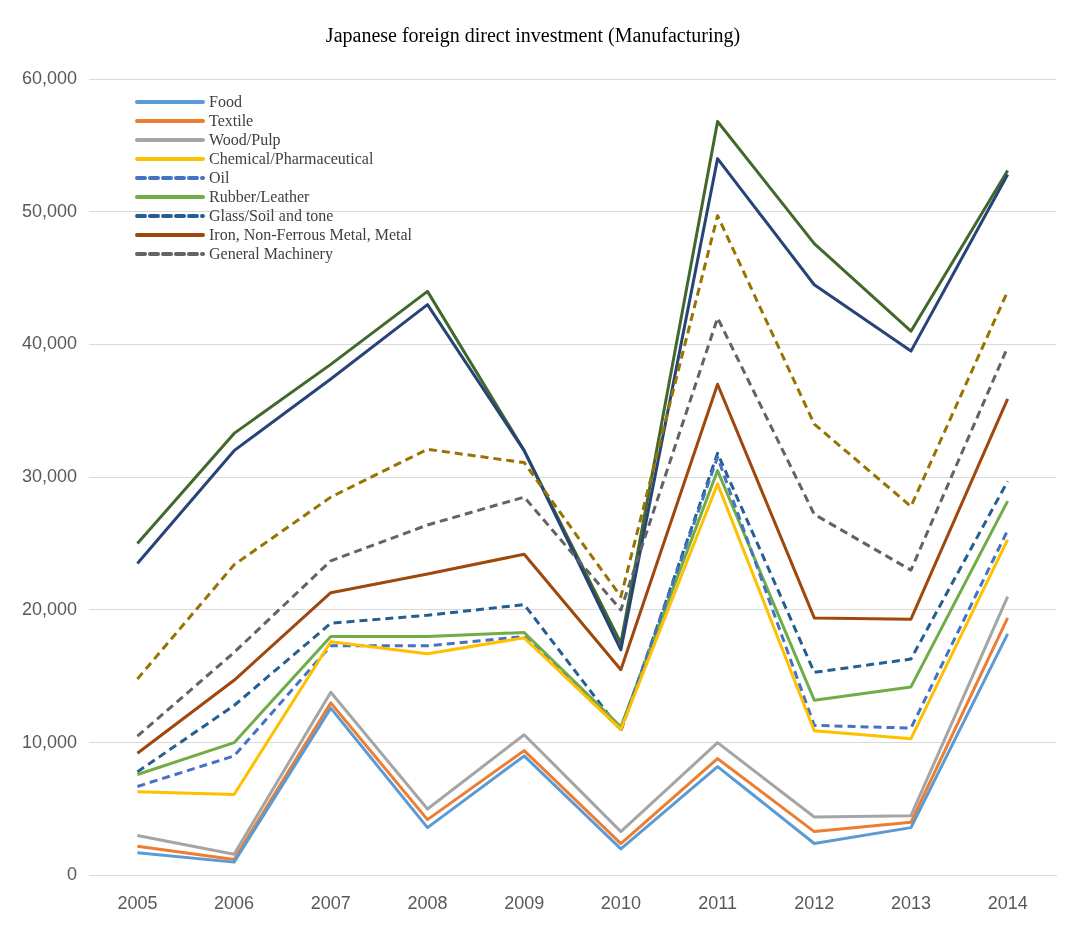 This screenshot has height=945, width=1081. Describe the element at coordinates (427, 903) in the screenshot. I see `x-tick-label: 2008` at that location.